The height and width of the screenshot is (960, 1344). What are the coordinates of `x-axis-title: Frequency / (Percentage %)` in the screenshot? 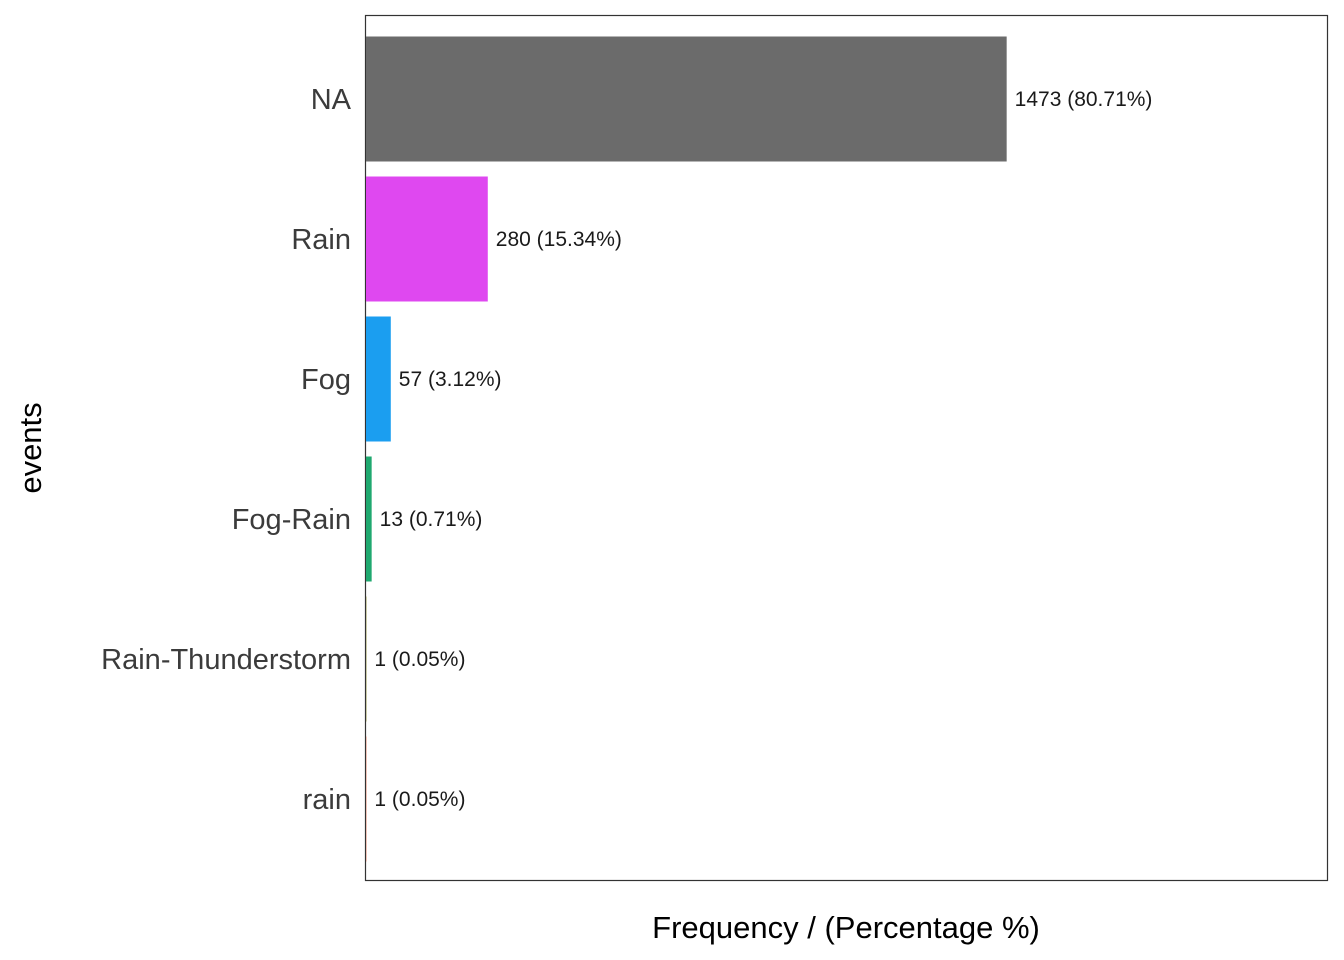 It's located at (846, 927).